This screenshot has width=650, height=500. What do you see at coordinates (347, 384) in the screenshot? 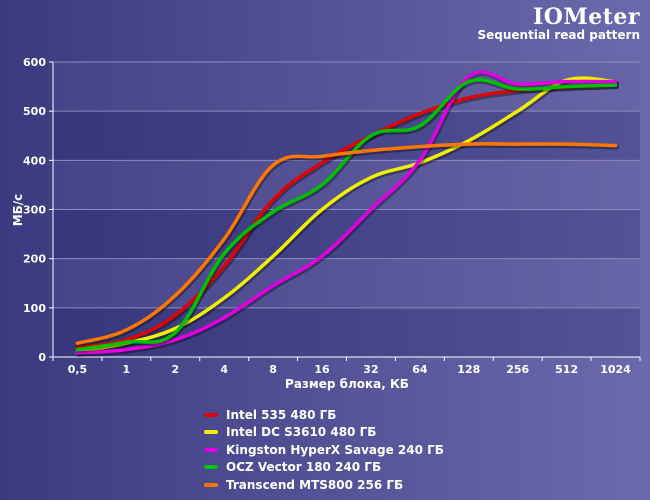
I see `x-axis-label: Размер блока, КБ` at bounding box center [347, 384].